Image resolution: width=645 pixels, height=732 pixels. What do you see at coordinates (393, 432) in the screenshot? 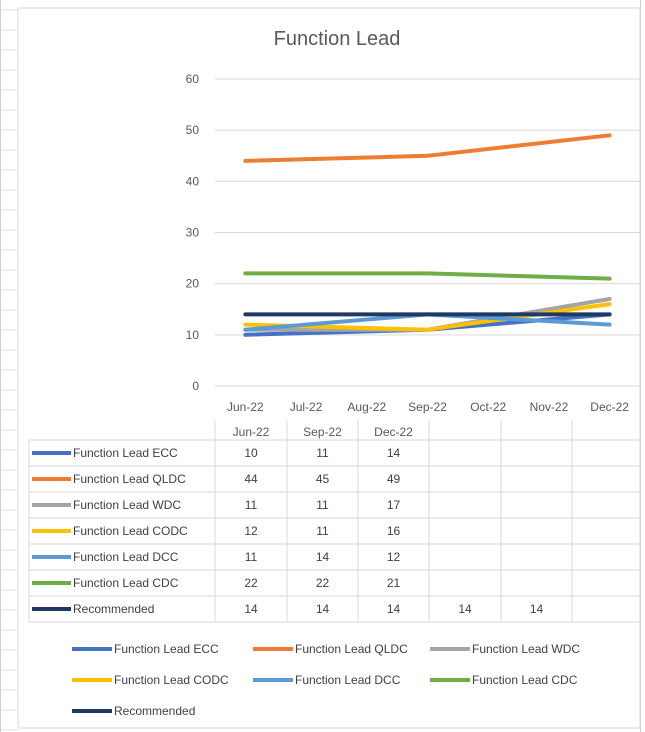
I see `table-column-header: Dec-22` at bounding box center [393, 432].